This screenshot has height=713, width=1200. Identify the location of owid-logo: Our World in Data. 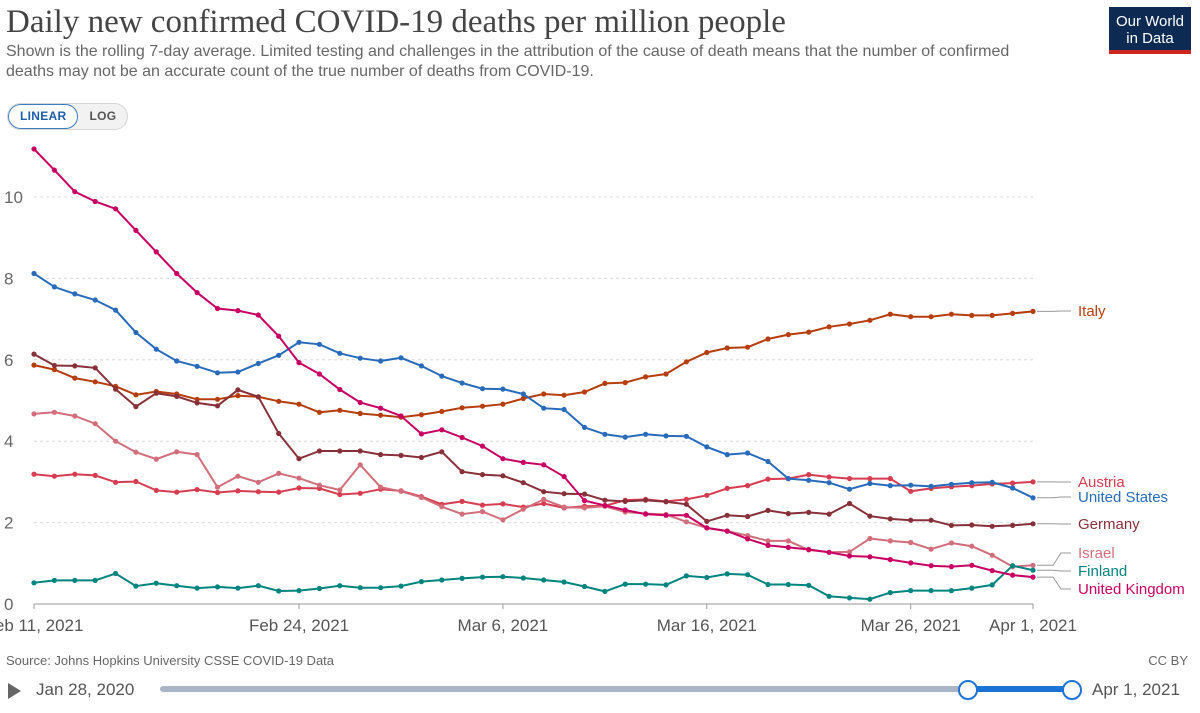
(1150, 30).